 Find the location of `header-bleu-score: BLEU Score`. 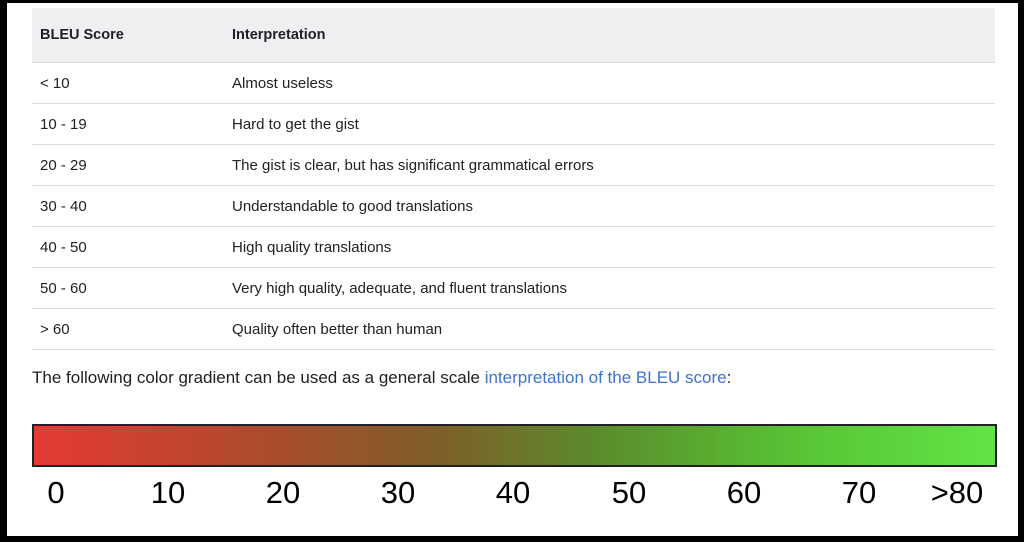

header-bleu-score: BLEU Score is located at coordinates (128, 35).